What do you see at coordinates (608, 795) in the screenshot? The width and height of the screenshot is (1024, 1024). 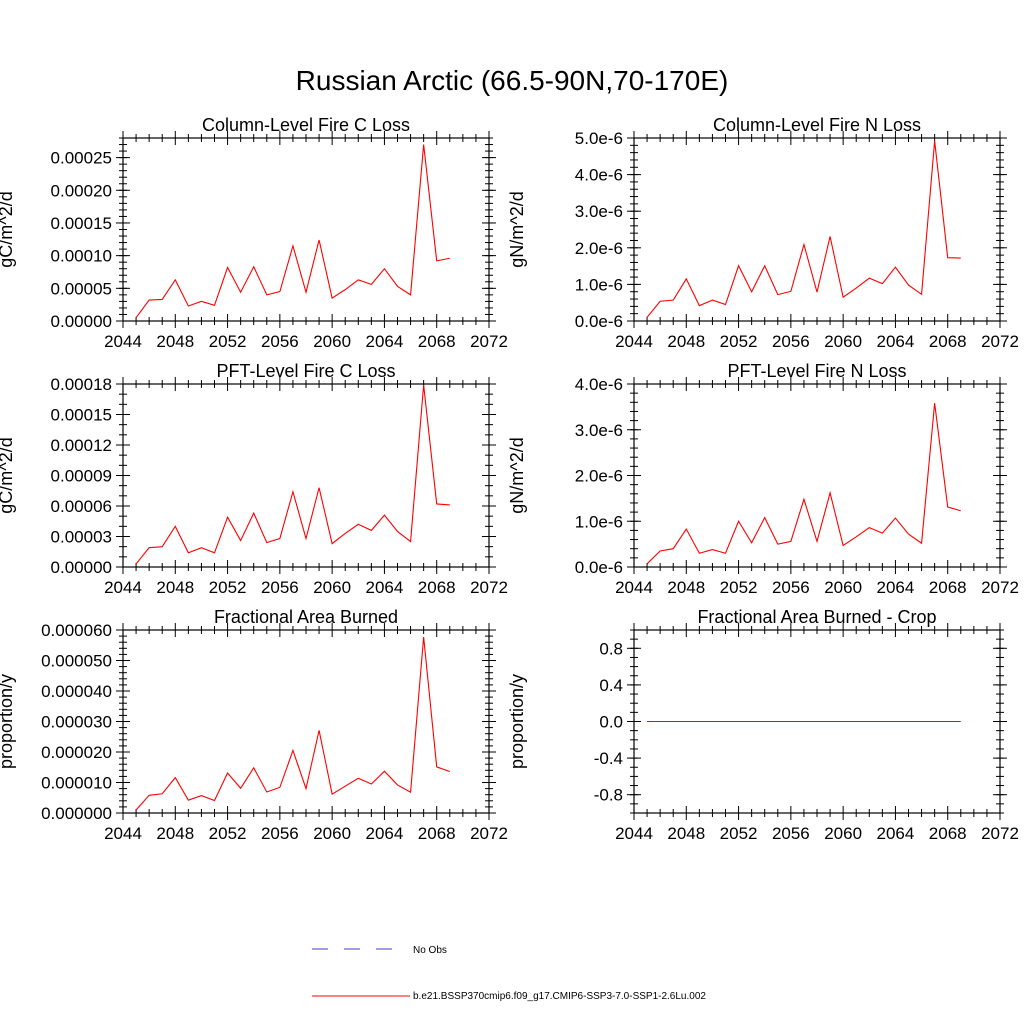 I see `y-tick-label: -0.8` at bounding box center [608, 795].